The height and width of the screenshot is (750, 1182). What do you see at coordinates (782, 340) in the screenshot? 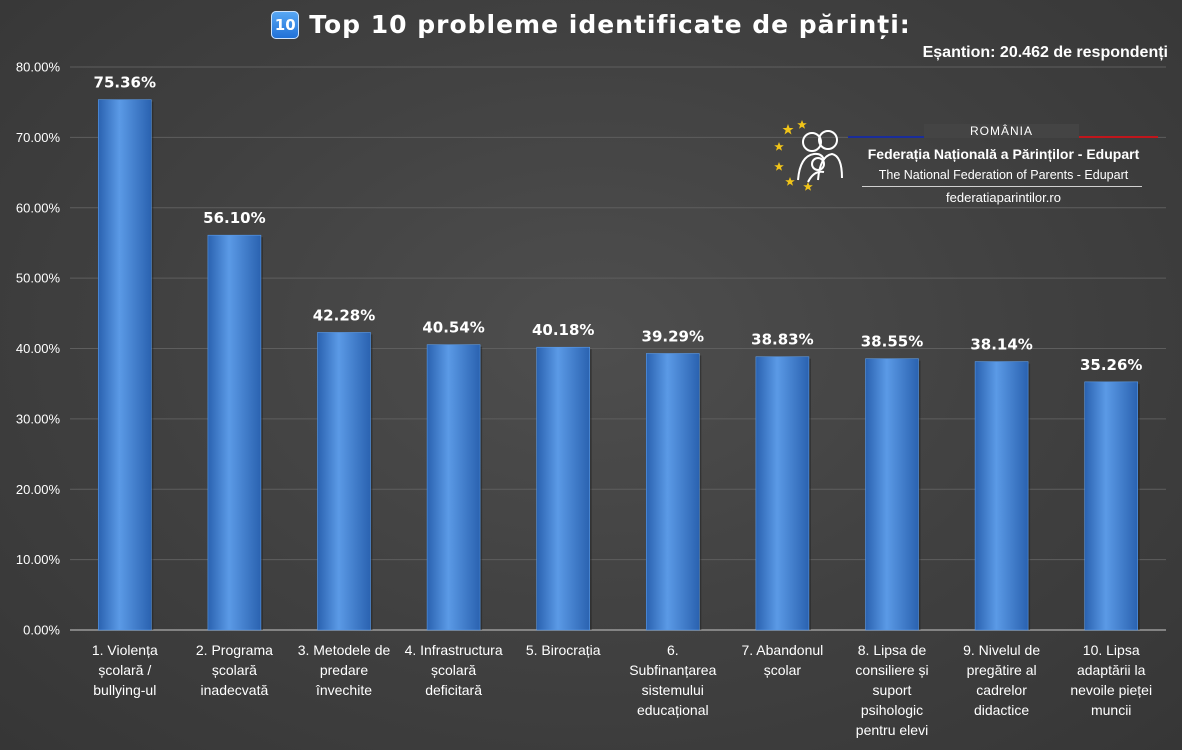
I see `bar-value-label: 38.83%` at bounding box center [782, 340].